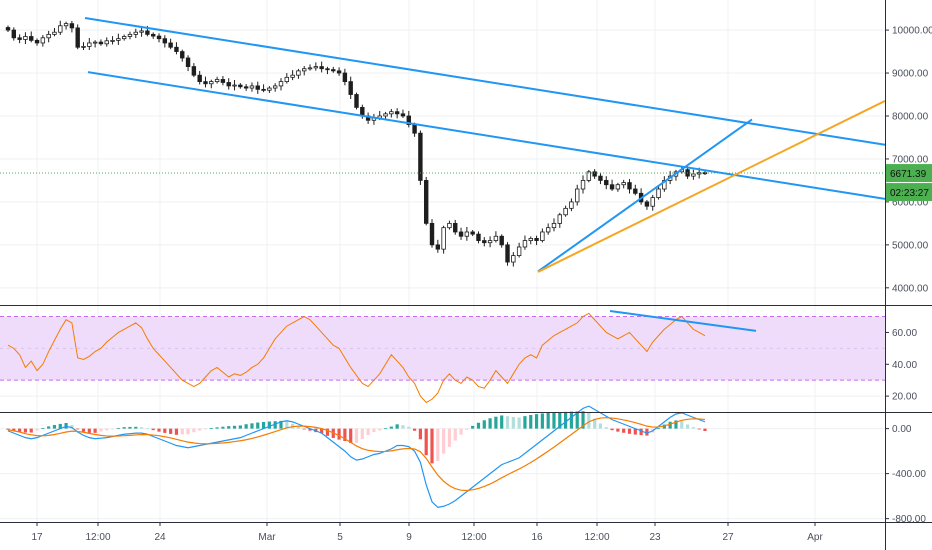 This screenshot has height=550, width=932. I want to click on orange-support-trendline, so click(711, 186).